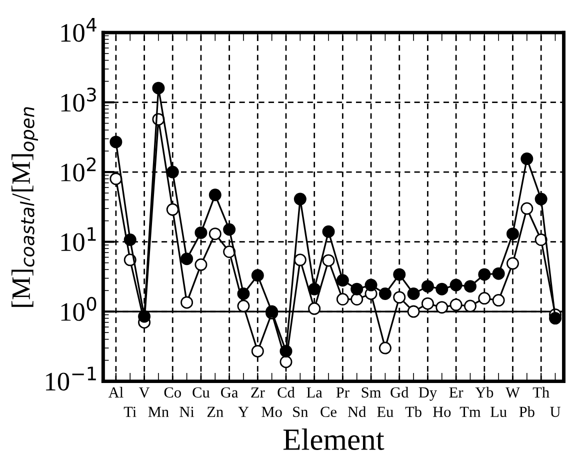 The height and width of the screenshot is (465, 583). What do you see at coordinates (456, 392) in the screenshot?
I see `x-tick-label: Er` at bounding box center [456, 392].